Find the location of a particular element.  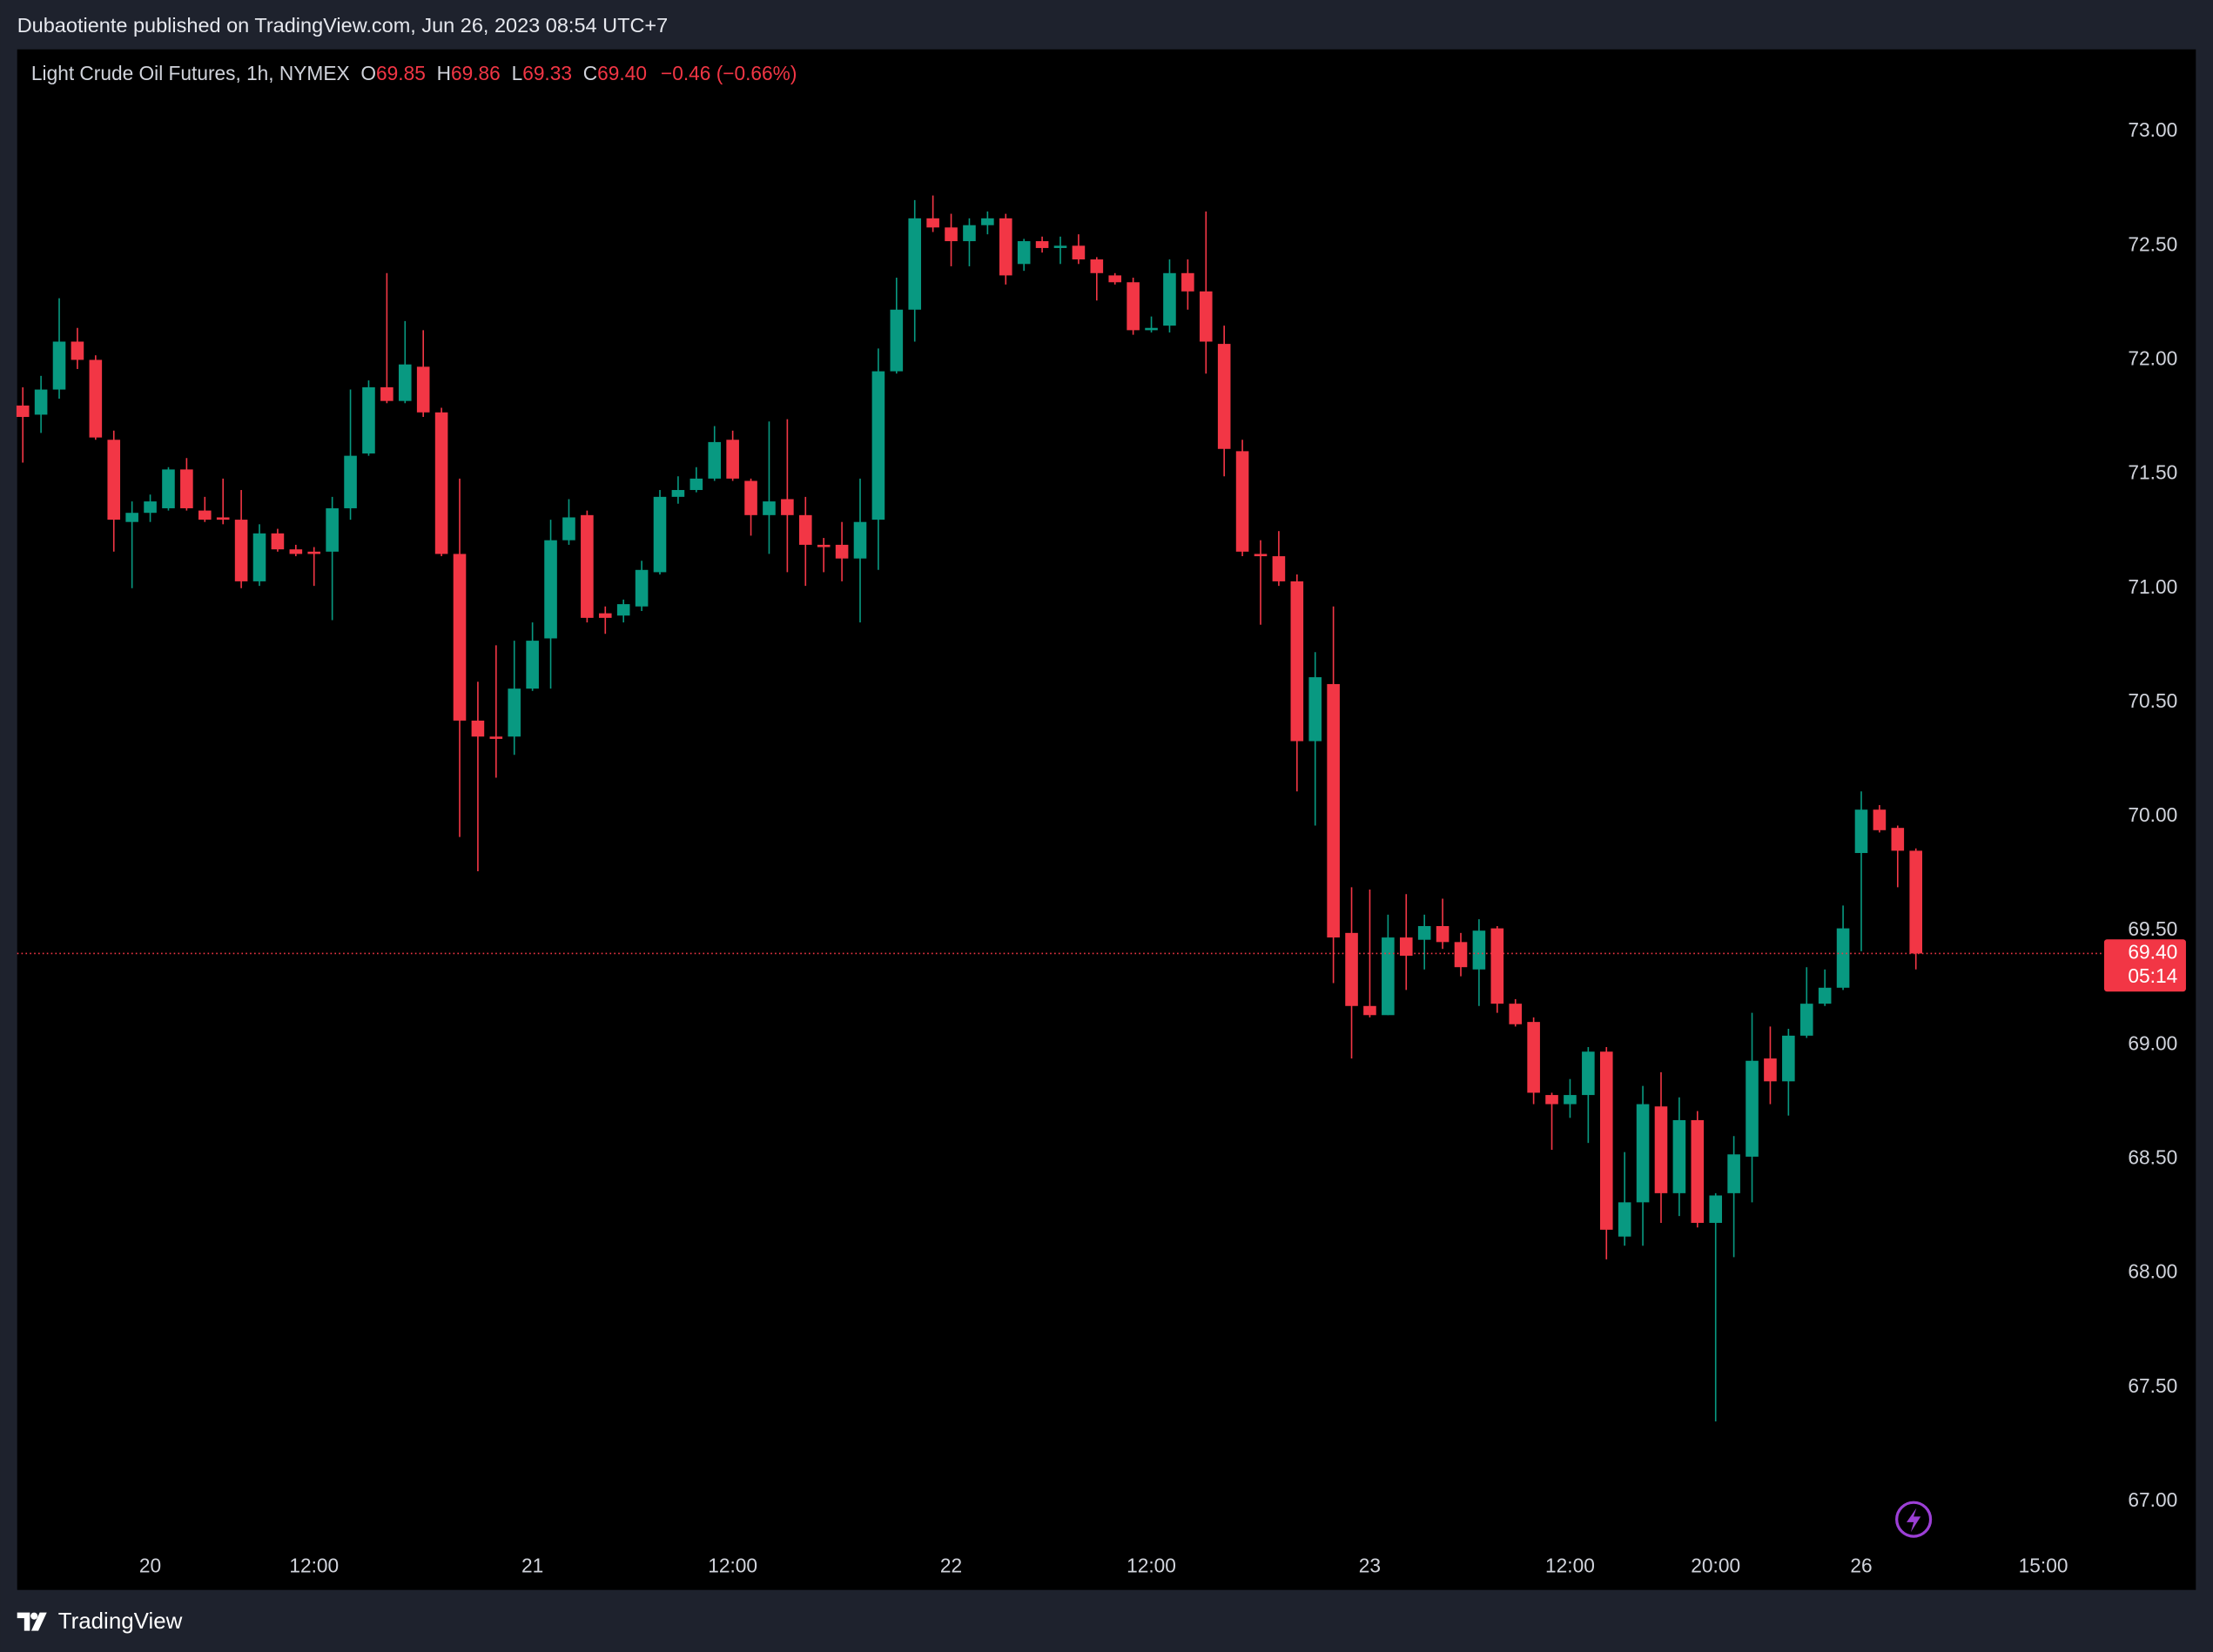

x-tick-label: 21 is located at coordinates (532, 1566).